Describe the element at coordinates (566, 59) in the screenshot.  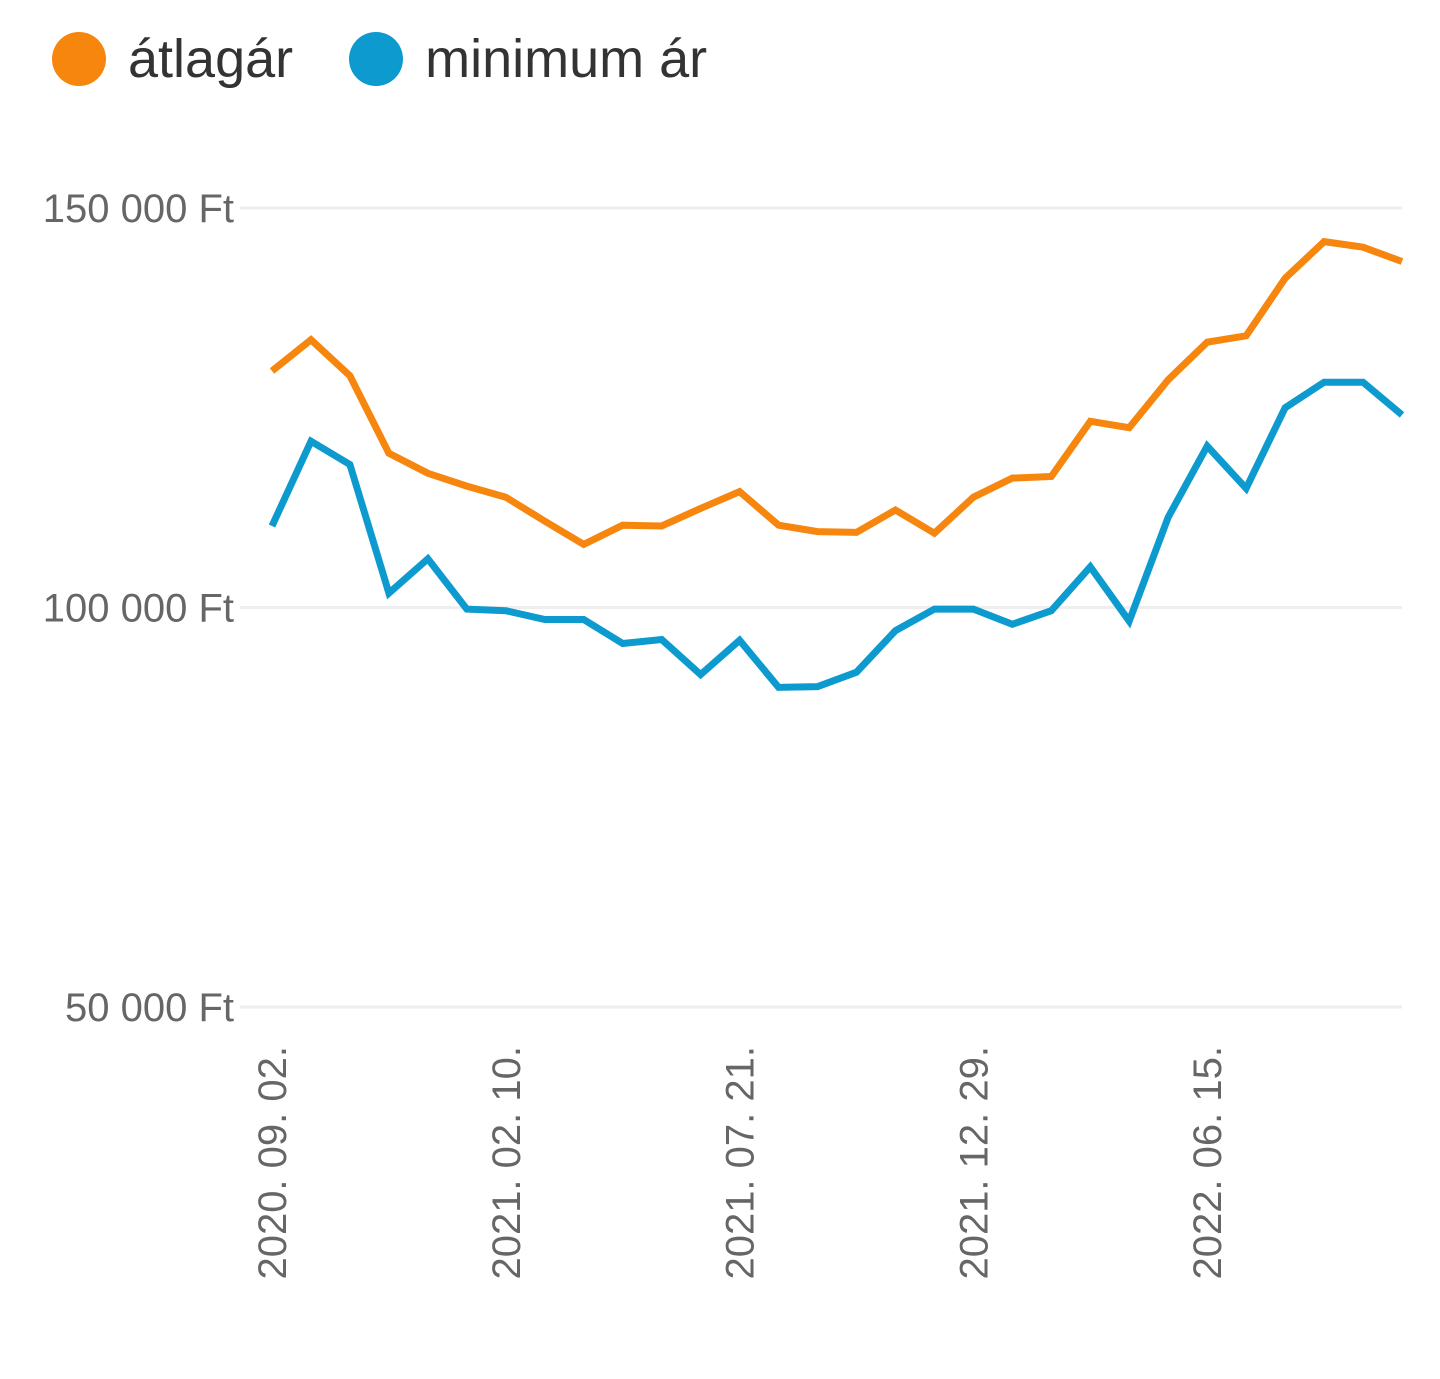
I see `legend-label-minimum: minimum ár` at that location.